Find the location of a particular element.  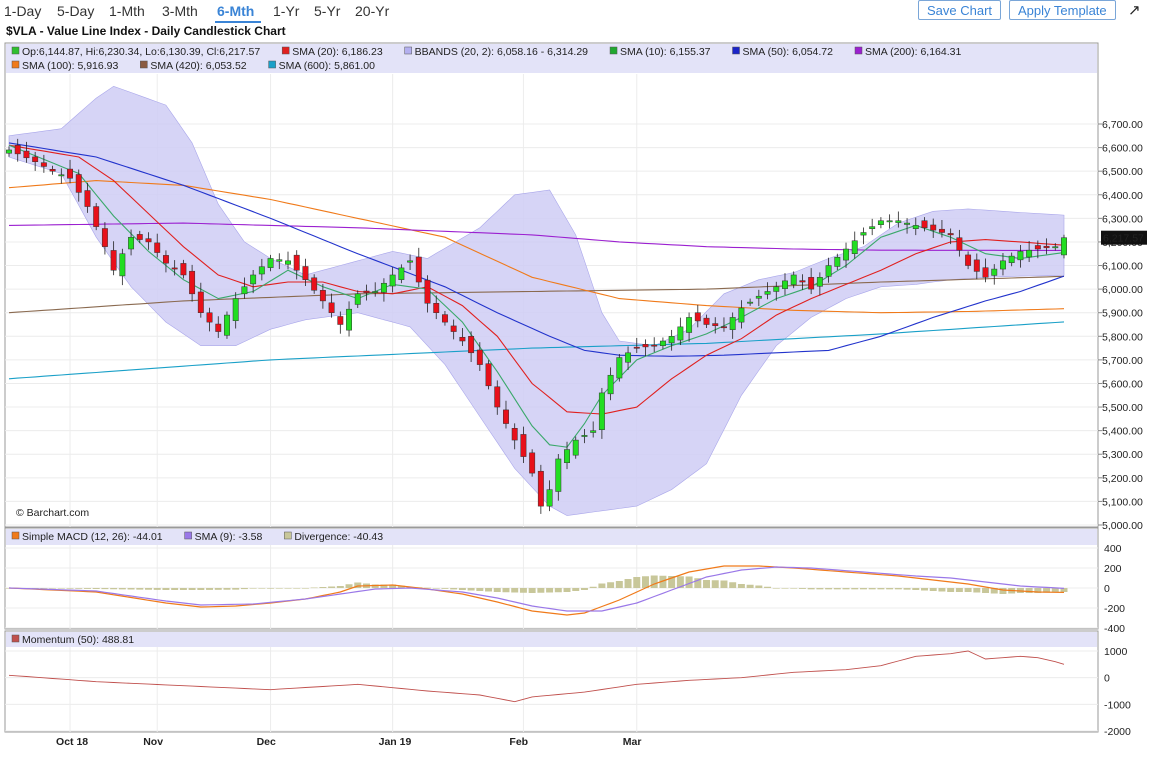

price-tick-label: 5,900.00 is located at coordinates (1122, 314).